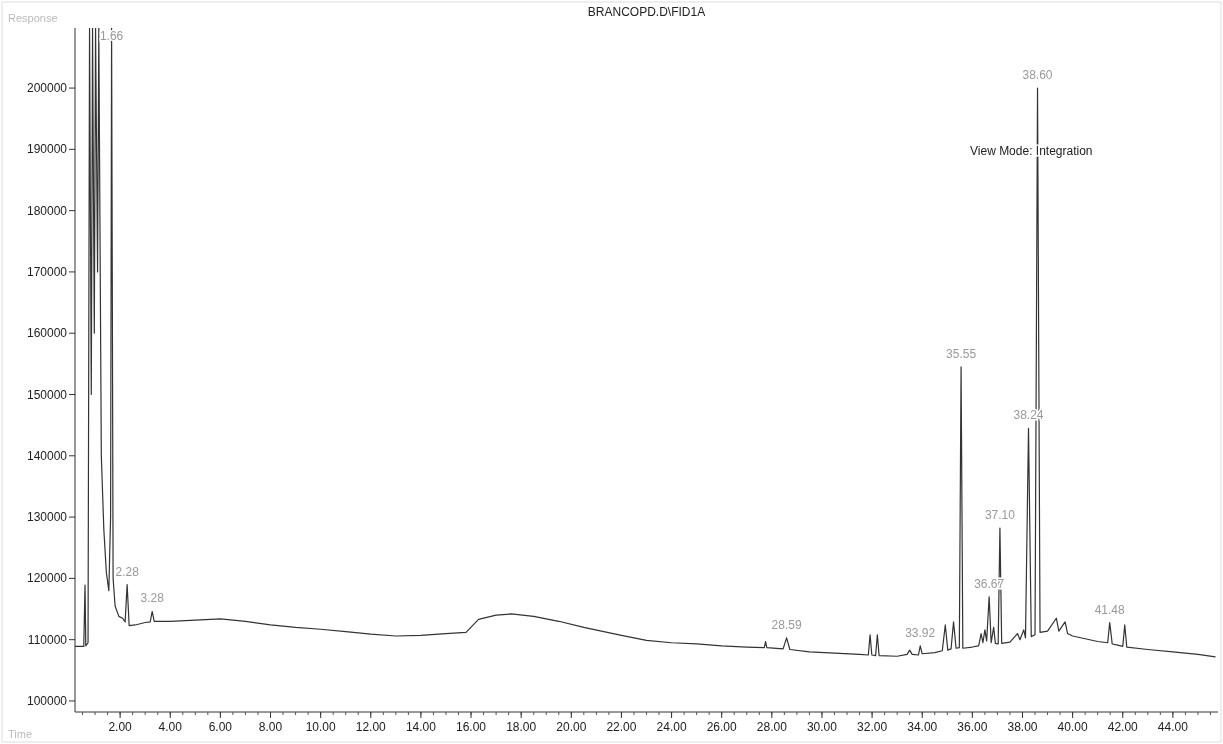 This screenshot has width=1223, height=744. Describe the element at coordinates (571, 727) in the screenshot. I see `x-tick-label: 20.00` at that location.